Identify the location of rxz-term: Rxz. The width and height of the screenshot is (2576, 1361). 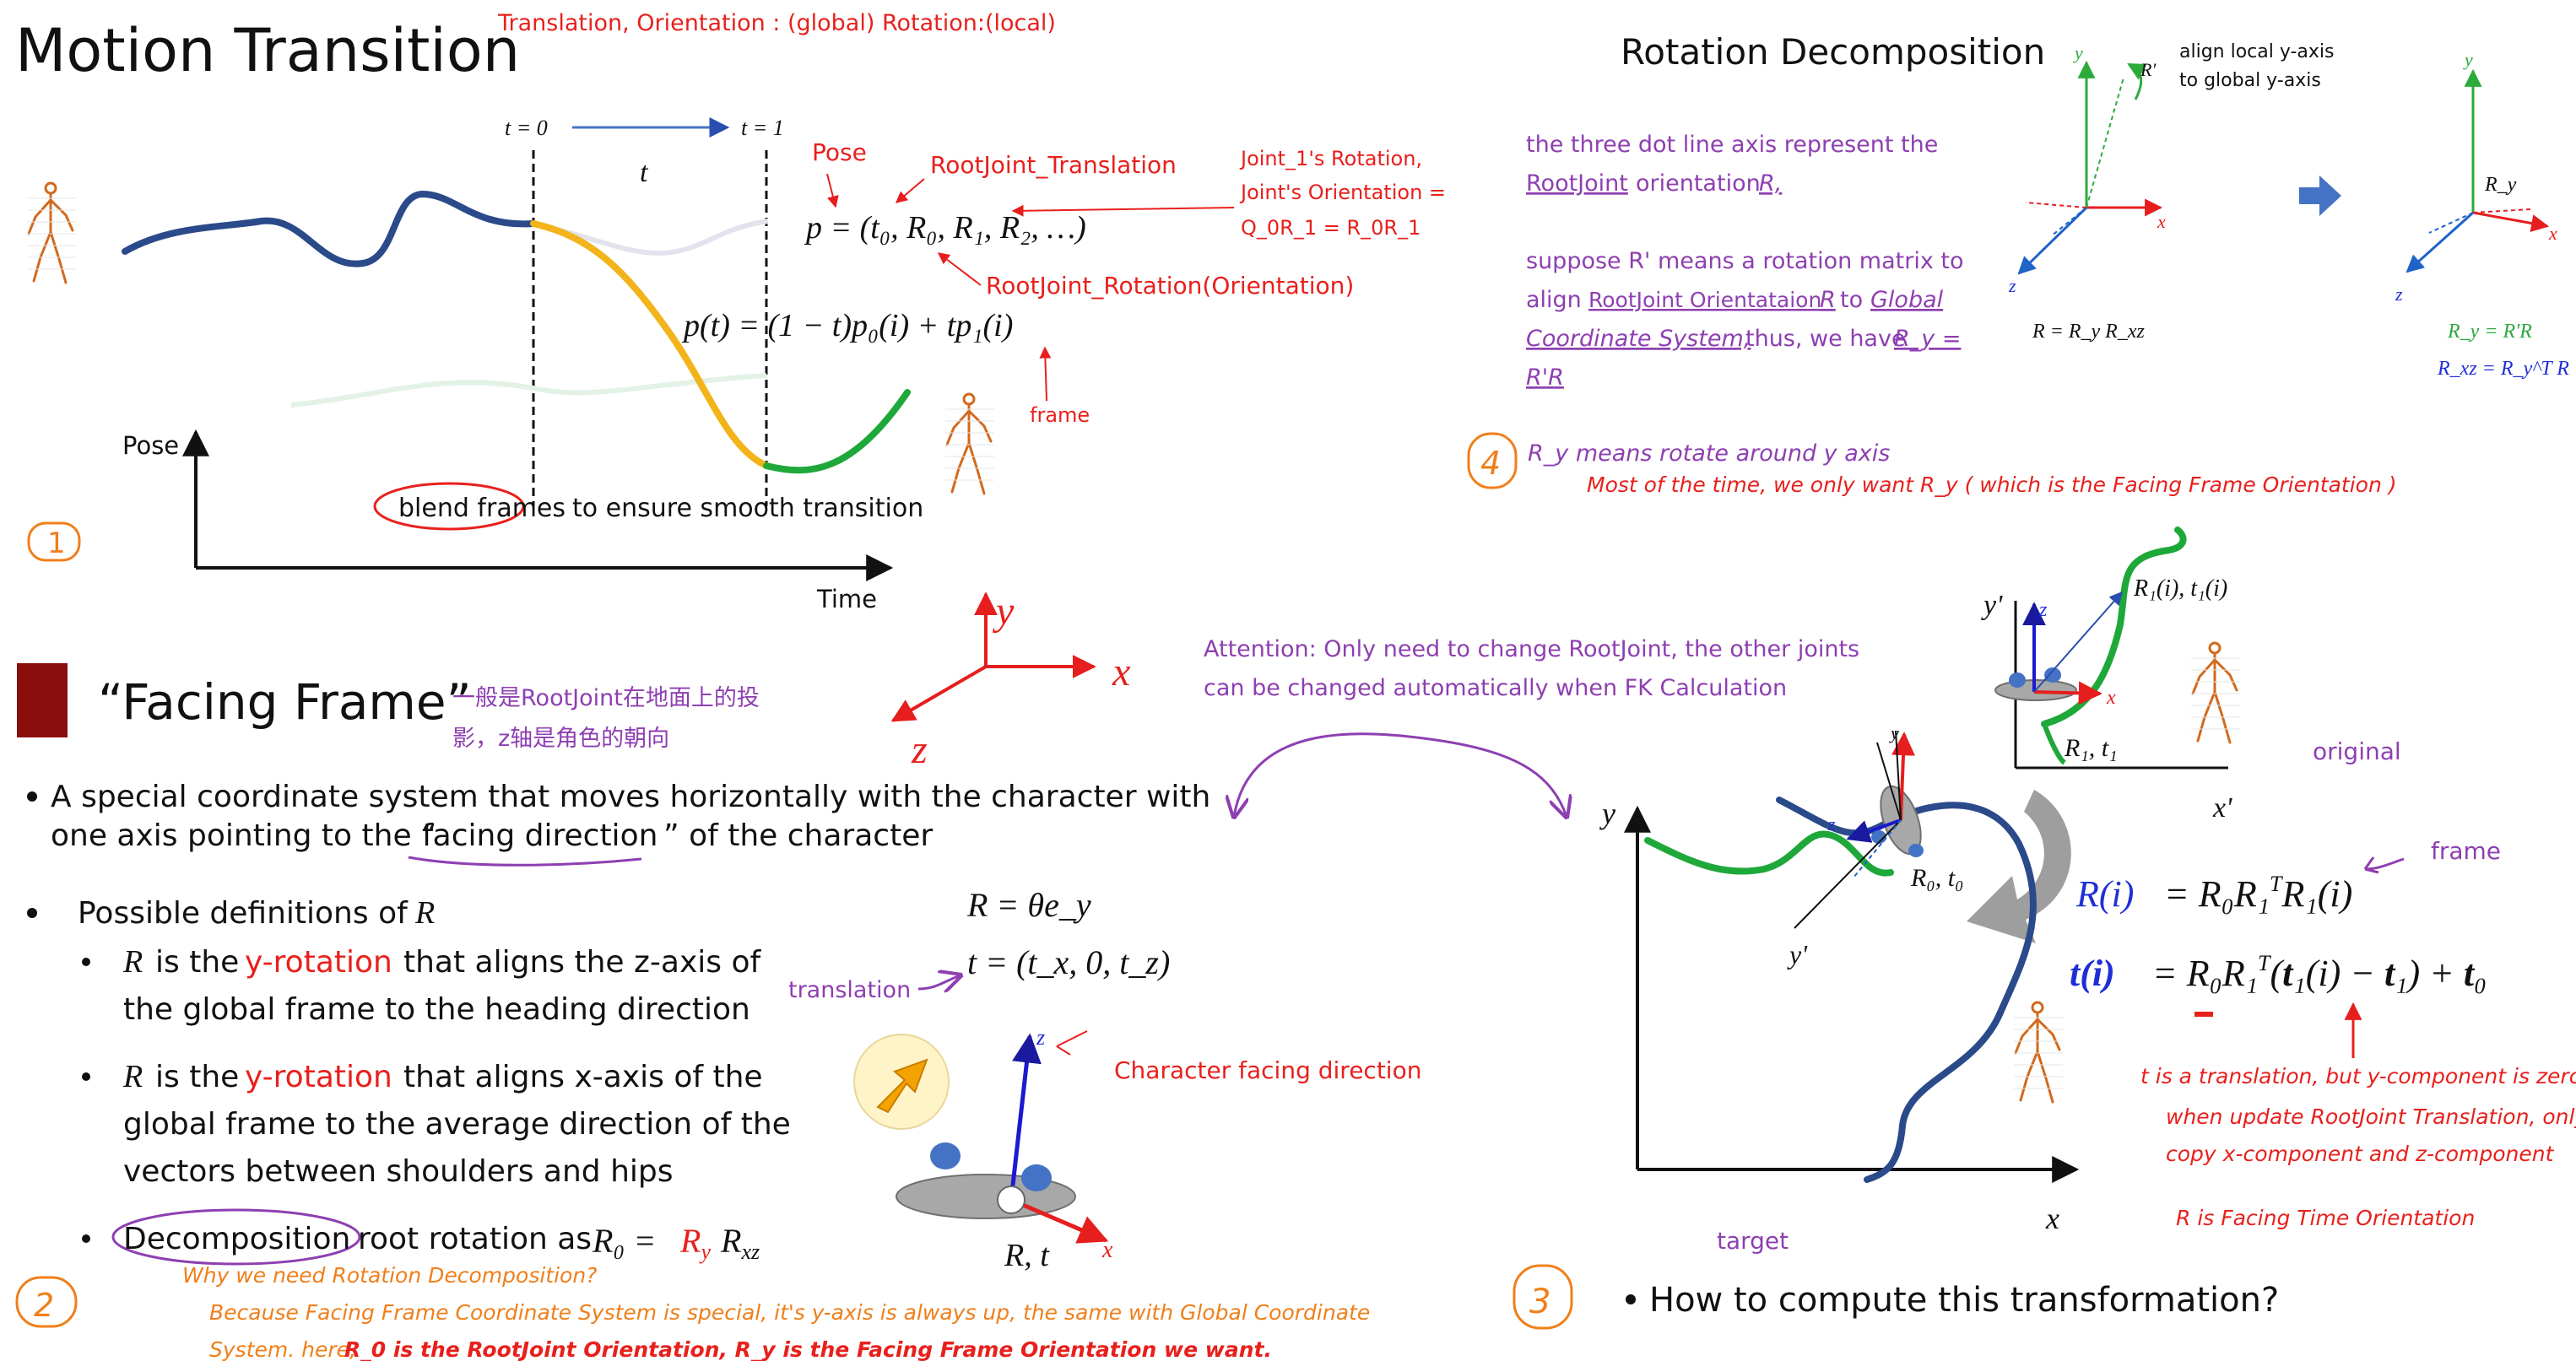
(740, 1243).